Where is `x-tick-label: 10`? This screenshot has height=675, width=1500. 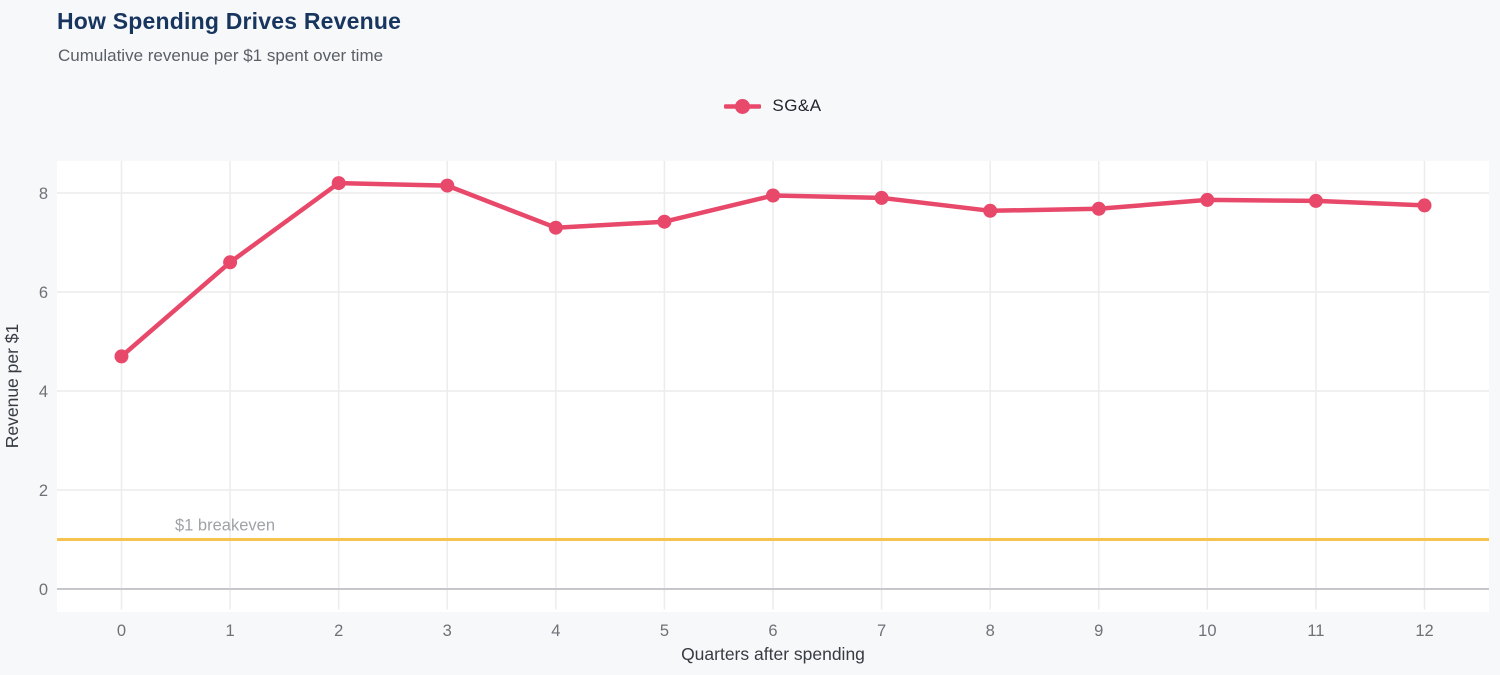 x-tick-label: 10 is located at coordinates (1207, 631).